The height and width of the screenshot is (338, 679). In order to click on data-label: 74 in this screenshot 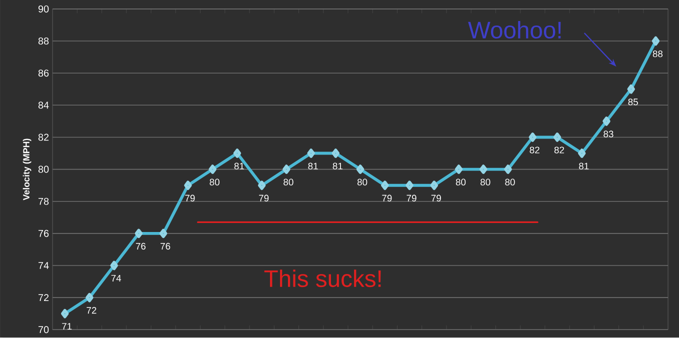, I will do `click(116, 278)`.